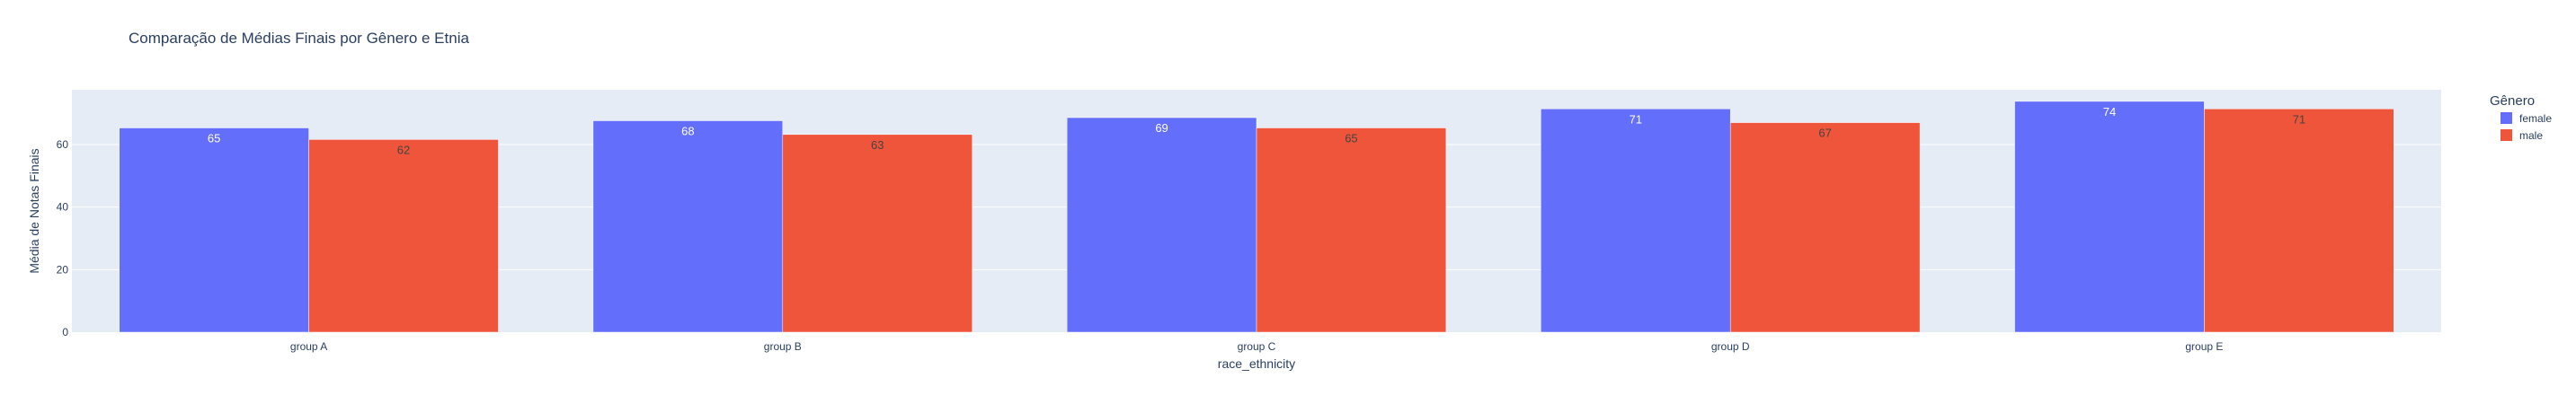  Describe the element at coordinates (2204, 347) in the screenshot. I see `x-tick-label: group E` at that location.